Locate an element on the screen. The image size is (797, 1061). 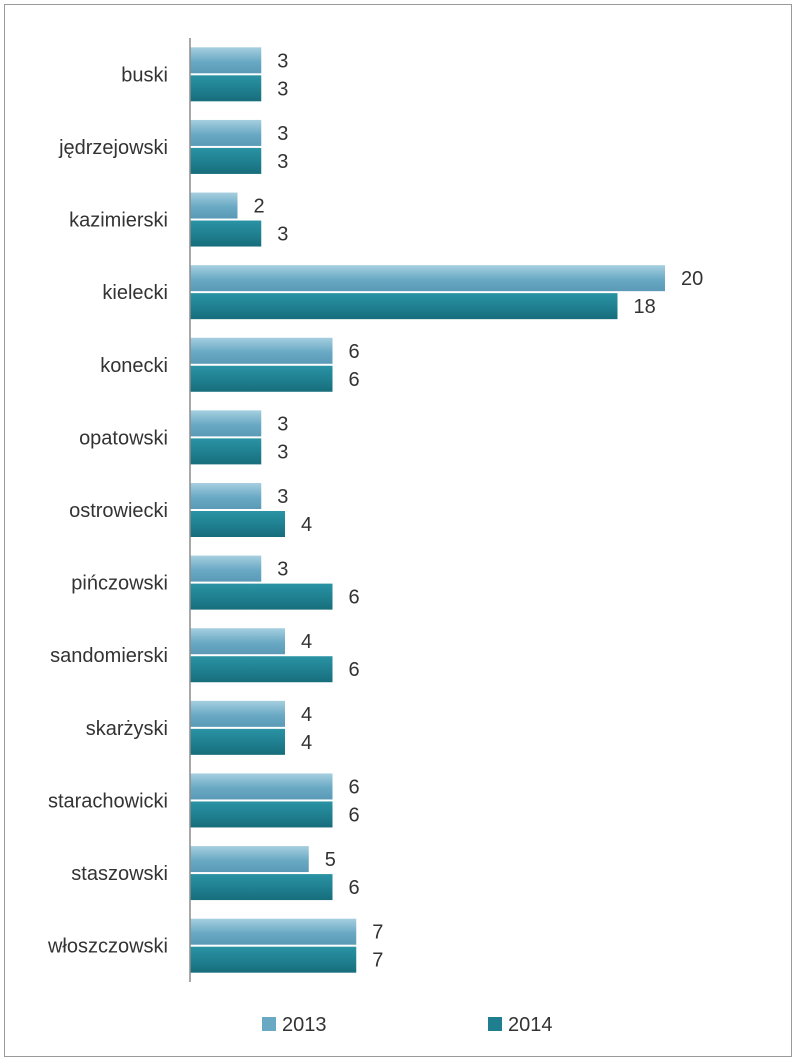
category-label: opatowski is located at coordinates (123, 438).